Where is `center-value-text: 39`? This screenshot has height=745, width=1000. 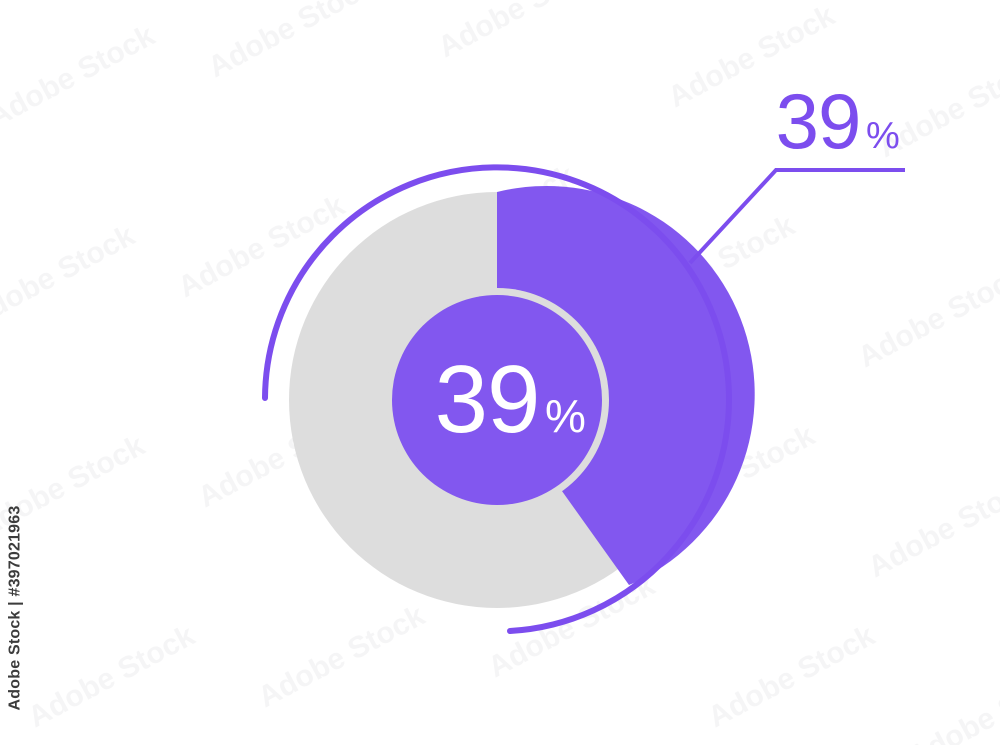 center-value-text: 39 is located at coordinates (487, 399).